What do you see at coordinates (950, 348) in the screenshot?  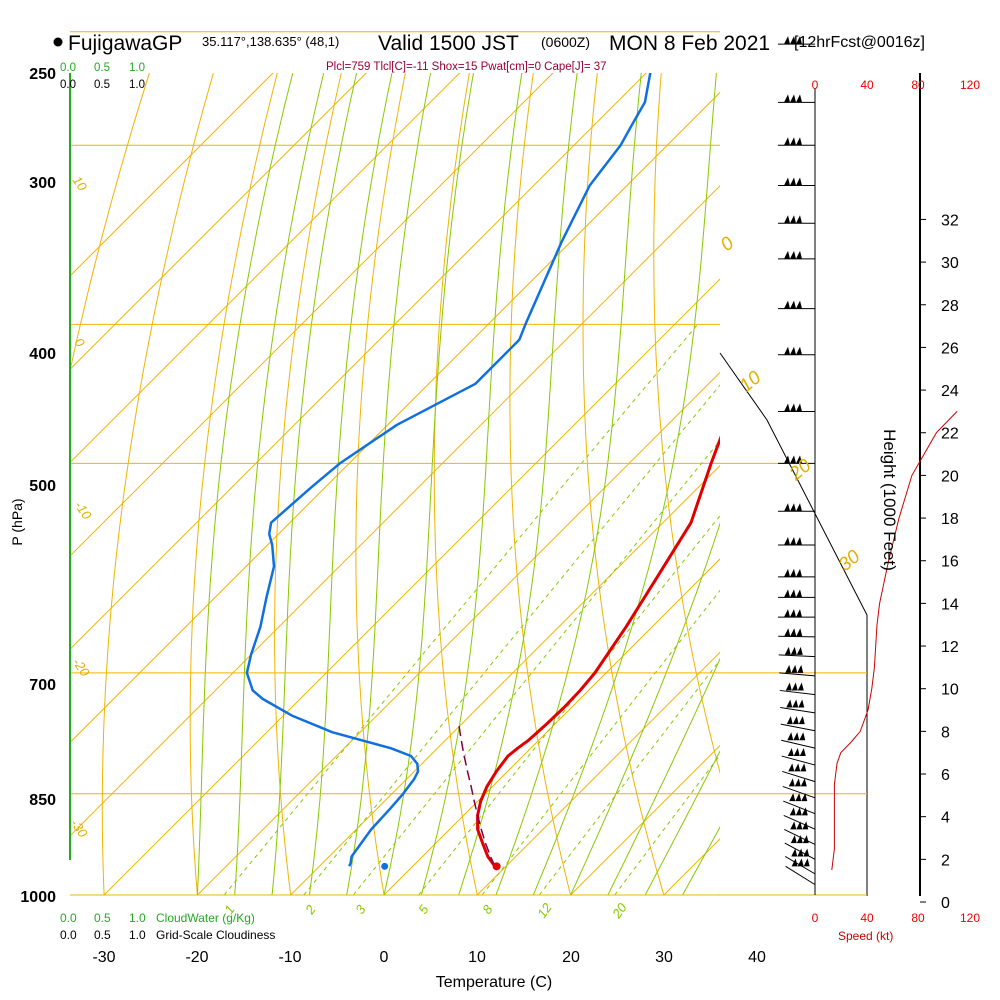 I see `height-tick-label: 26` at bounding box center [950, 348].